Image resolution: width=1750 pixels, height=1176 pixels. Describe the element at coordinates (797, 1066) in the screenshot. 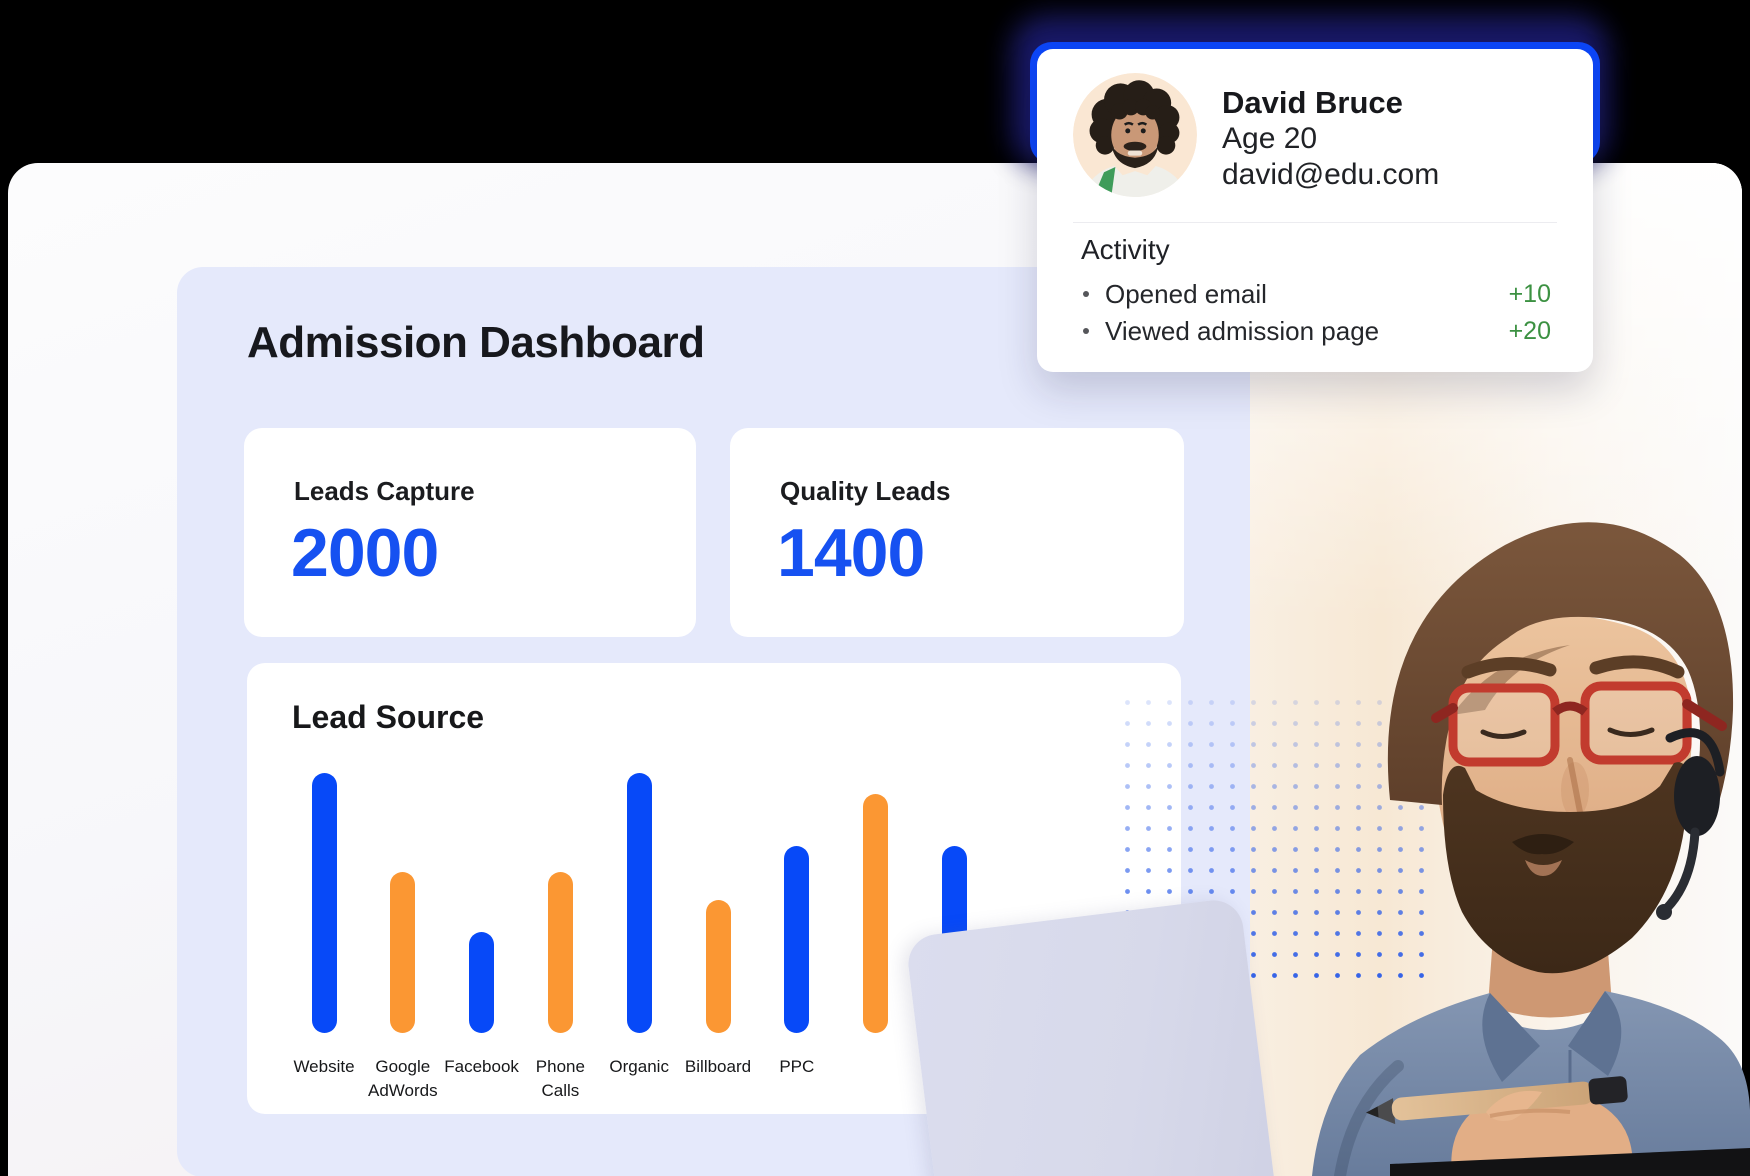

I see `bar-label: PPC` at that location.